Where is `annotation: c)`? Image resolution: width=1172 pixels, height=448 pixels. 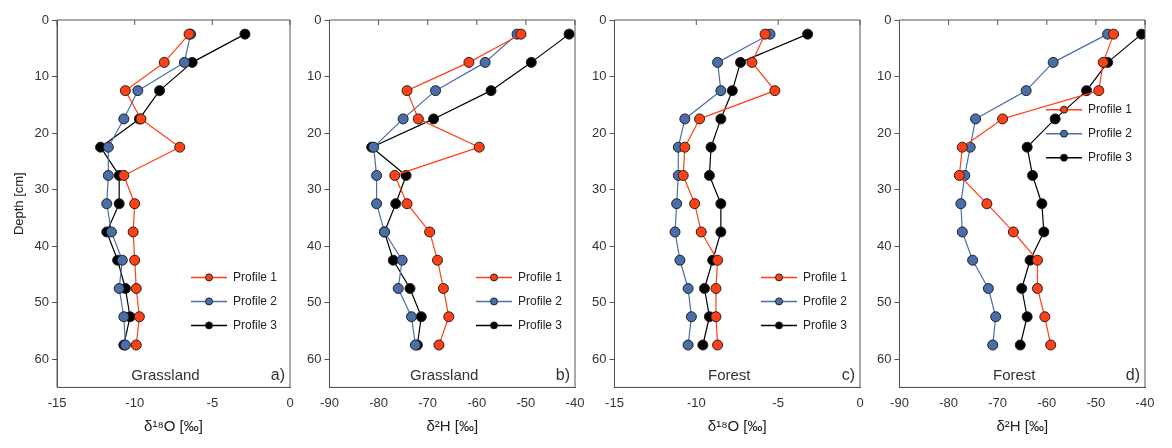
annotation: c) is located at coordinates (848, 374).